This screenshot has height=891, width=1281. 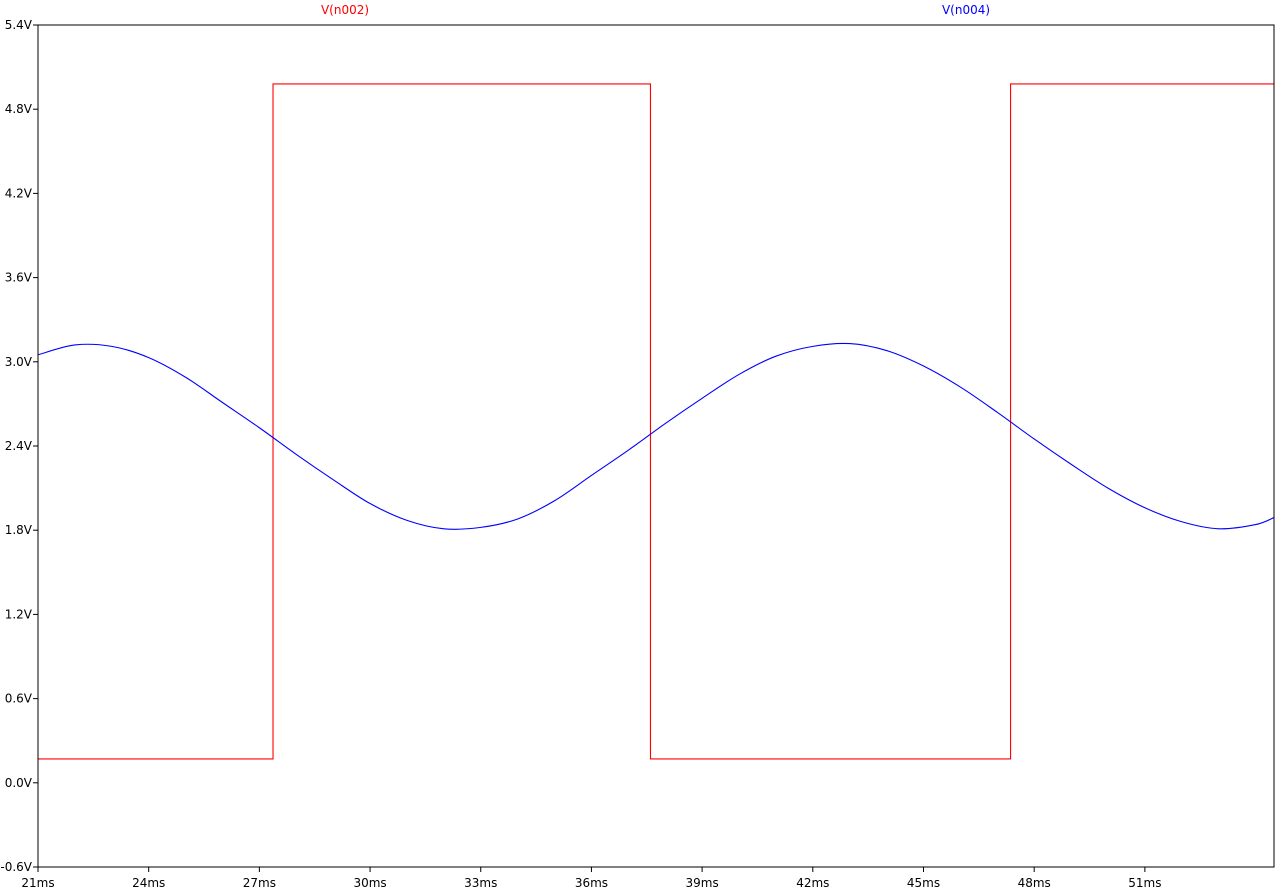 I want to click on y-tick-label: 0.0V, so click(x=19, y=783).